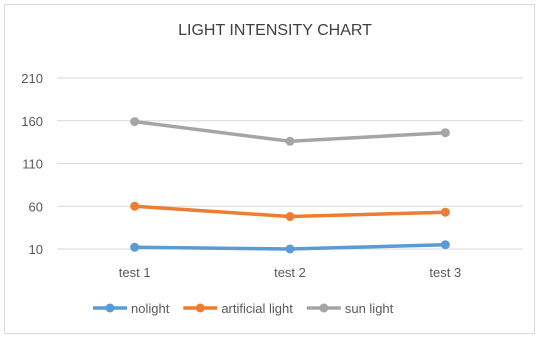 The image size is (541, 340). I want to click on y-tick-label: 210, so click(32, 78).